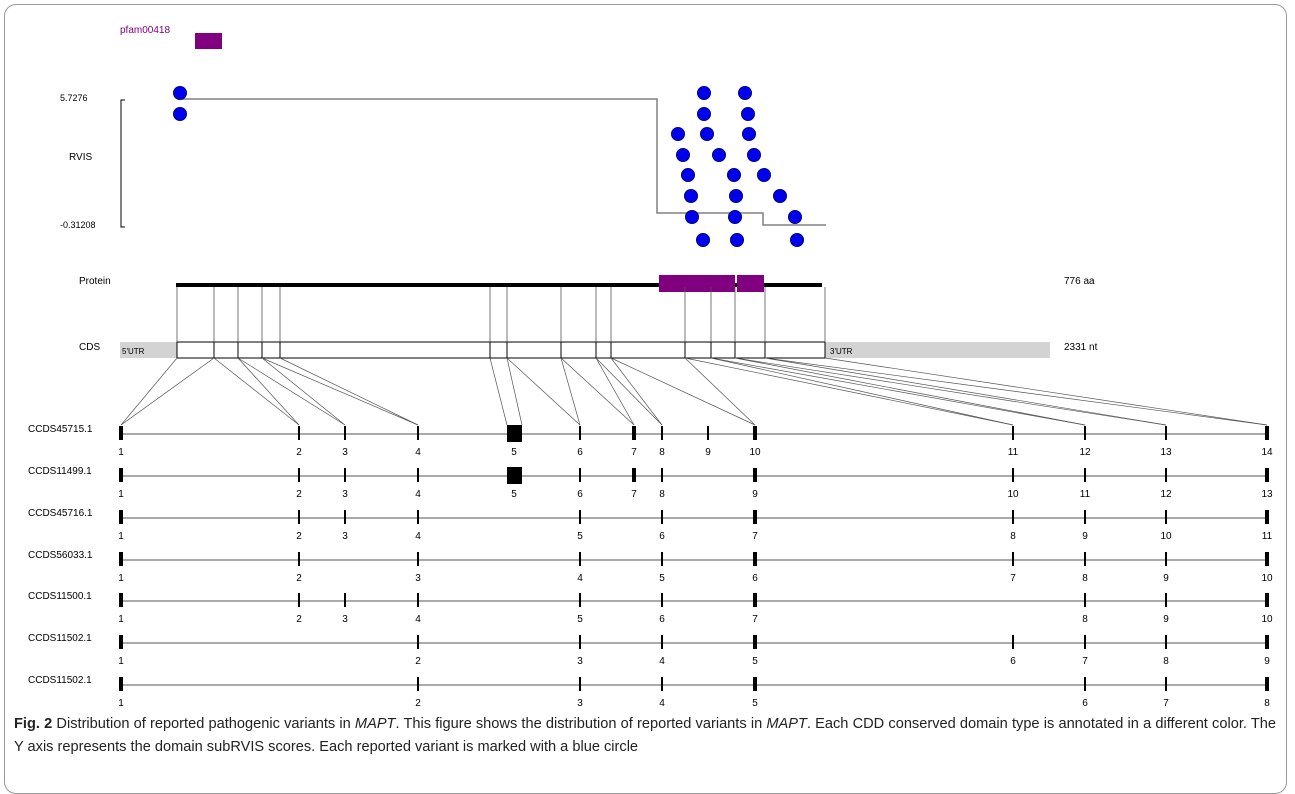 The width and height of the screenshot is (1295, 794). I want to click on protein-domain, so click(723, 283).